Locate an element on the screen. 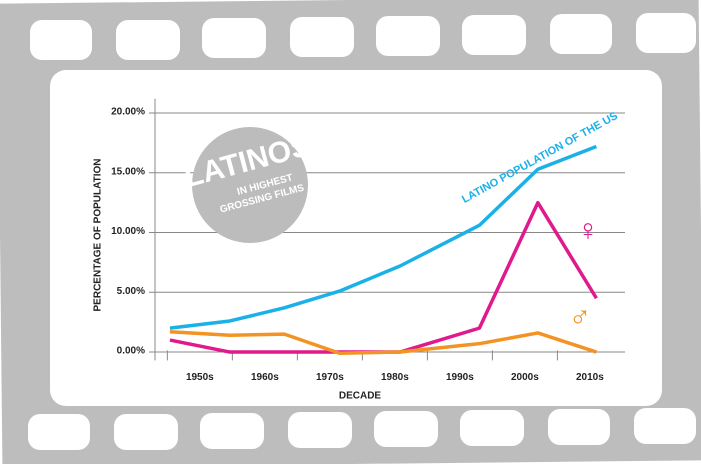 The width and height of the screenshot is (701, 464). badge-circle is located at coordinates (250, 185).